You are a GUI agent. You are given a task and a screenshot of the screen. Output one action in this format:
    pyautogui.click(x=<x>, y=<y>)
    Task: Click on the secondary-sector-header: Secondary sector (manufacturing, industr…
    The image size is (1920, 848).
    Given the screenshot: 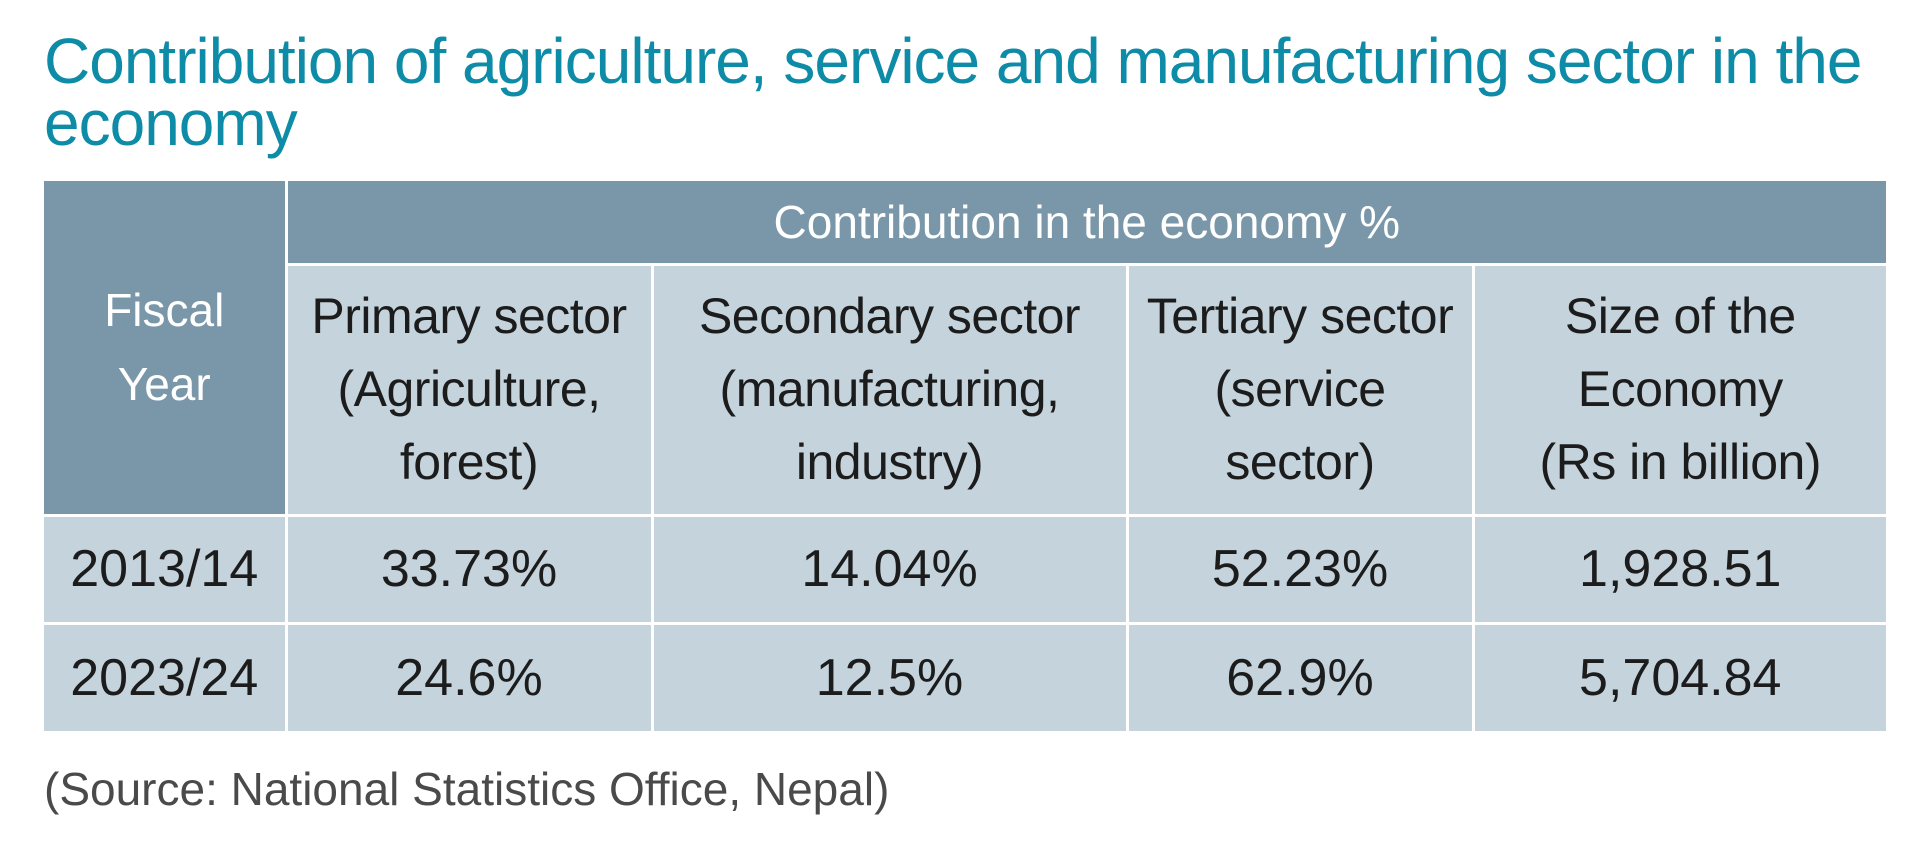 What is the action you would take?
    pyautogui.click(x=889, y=389)
    